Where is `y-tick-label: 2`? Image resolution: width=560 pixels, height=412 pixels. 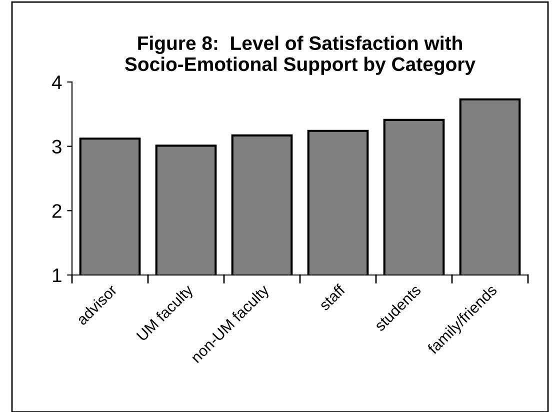 y-tick-label: 2 is located at coordinates (57, 211).